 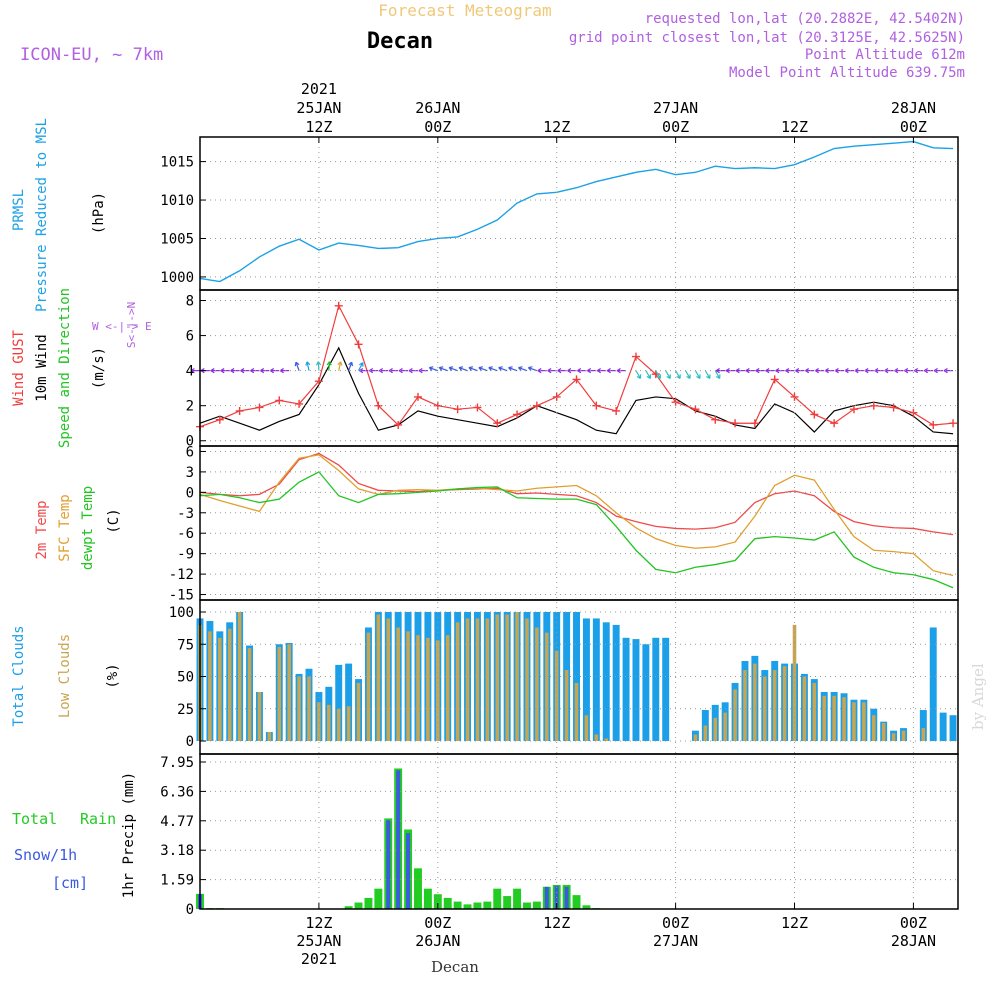 I want to click on wind-gust-line, so click(x=576, y=366).